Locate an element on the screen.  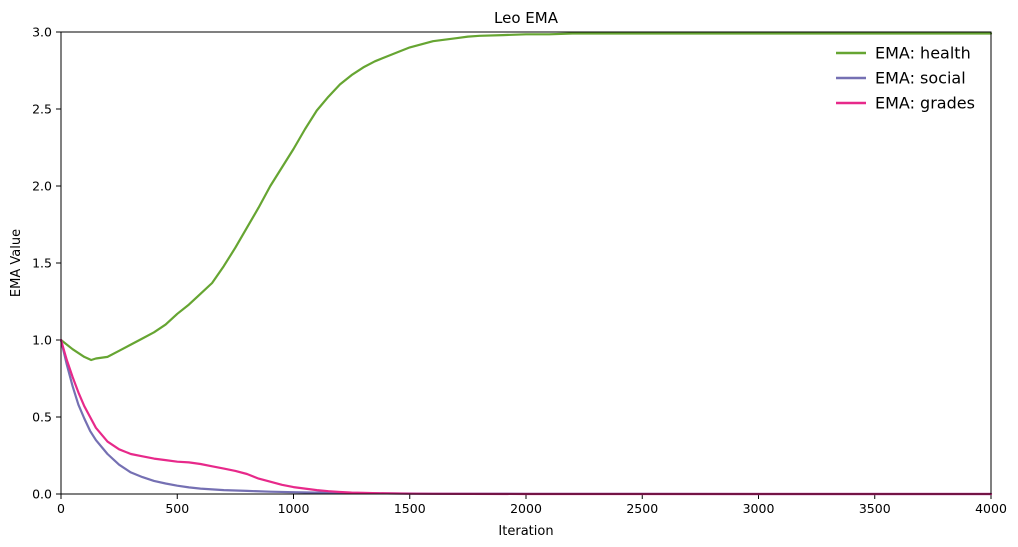
legend-label: EMA: health is located at coordinates (923, 53).